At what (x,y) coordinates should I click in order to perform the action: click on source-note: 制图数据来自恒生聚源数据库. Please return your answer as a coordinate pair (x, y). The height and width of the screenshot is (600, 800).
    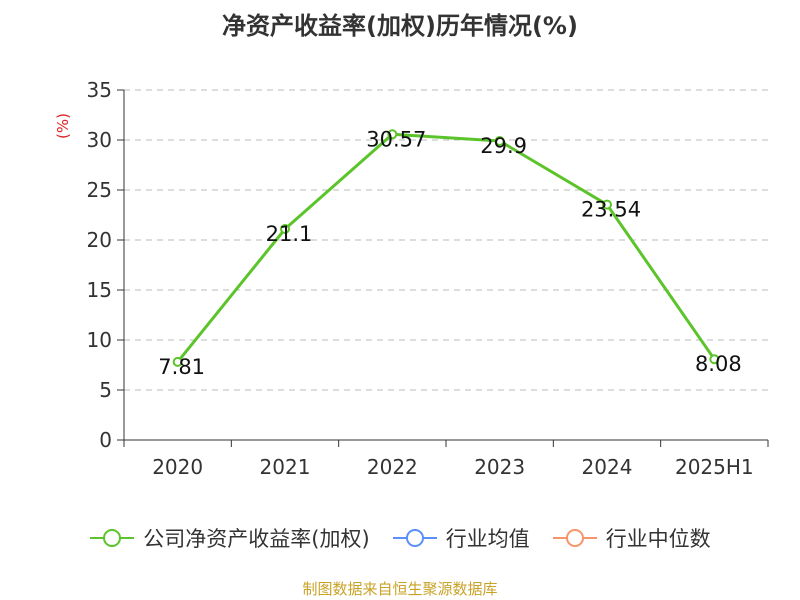
    Looking at the image, I should click on (400, 589).